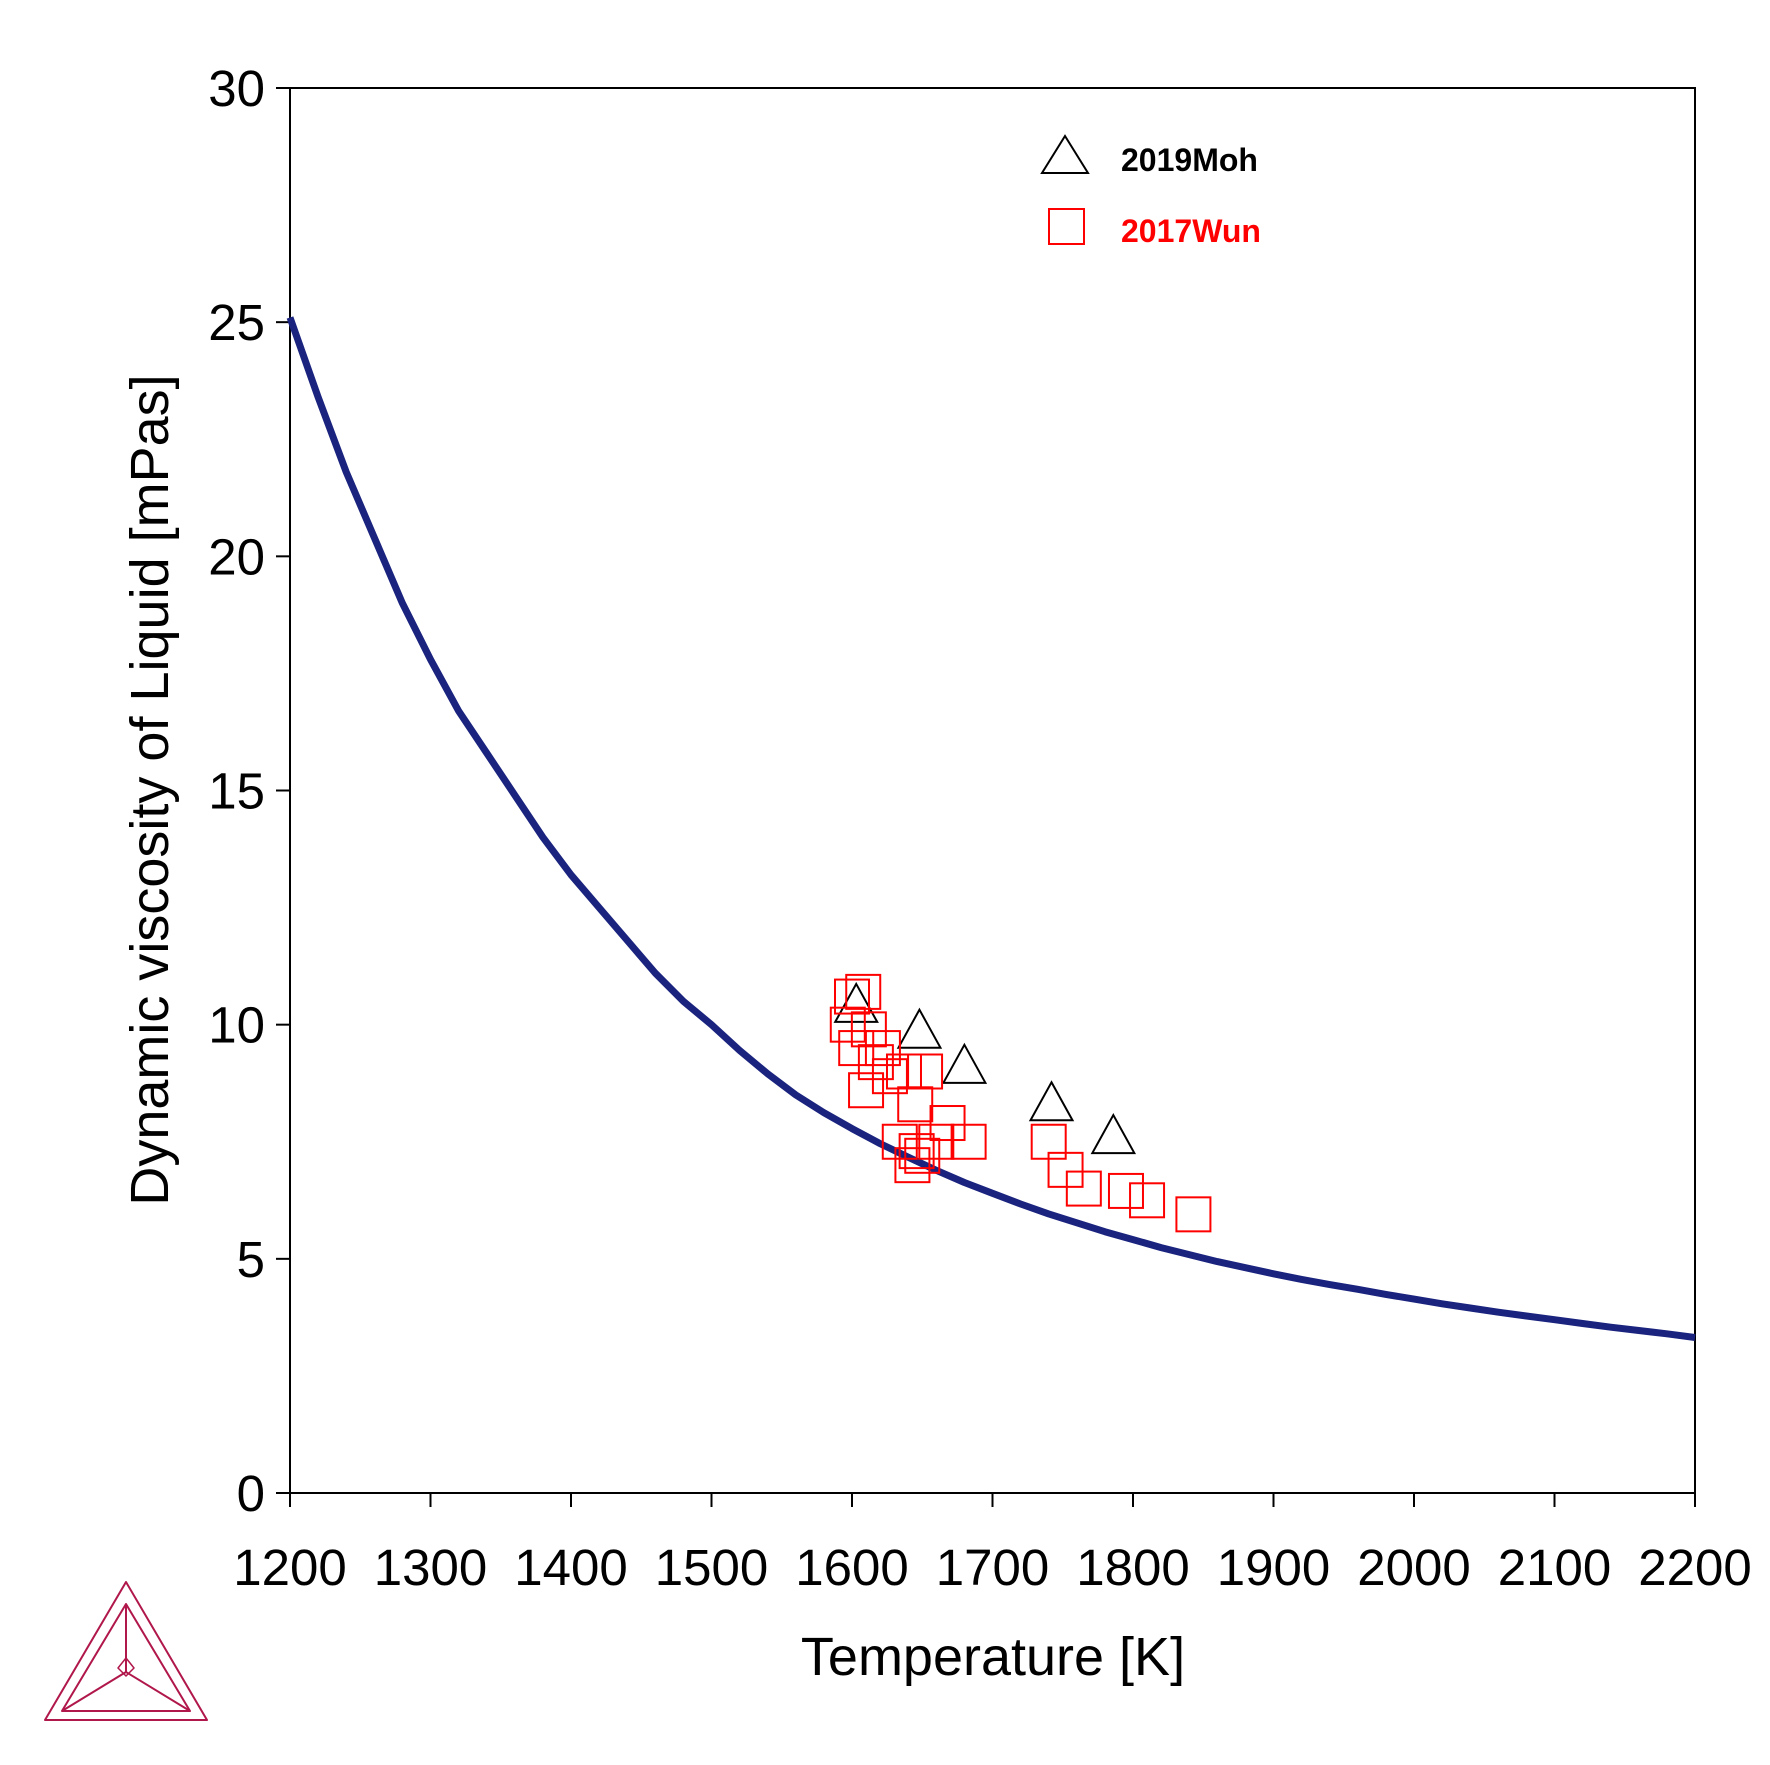 The height and width of the screenshot is (1765, 1770). Describe the element at coordinates (992, 1567) in the screenshot. I see `x-tick-label: 1700` at that location.